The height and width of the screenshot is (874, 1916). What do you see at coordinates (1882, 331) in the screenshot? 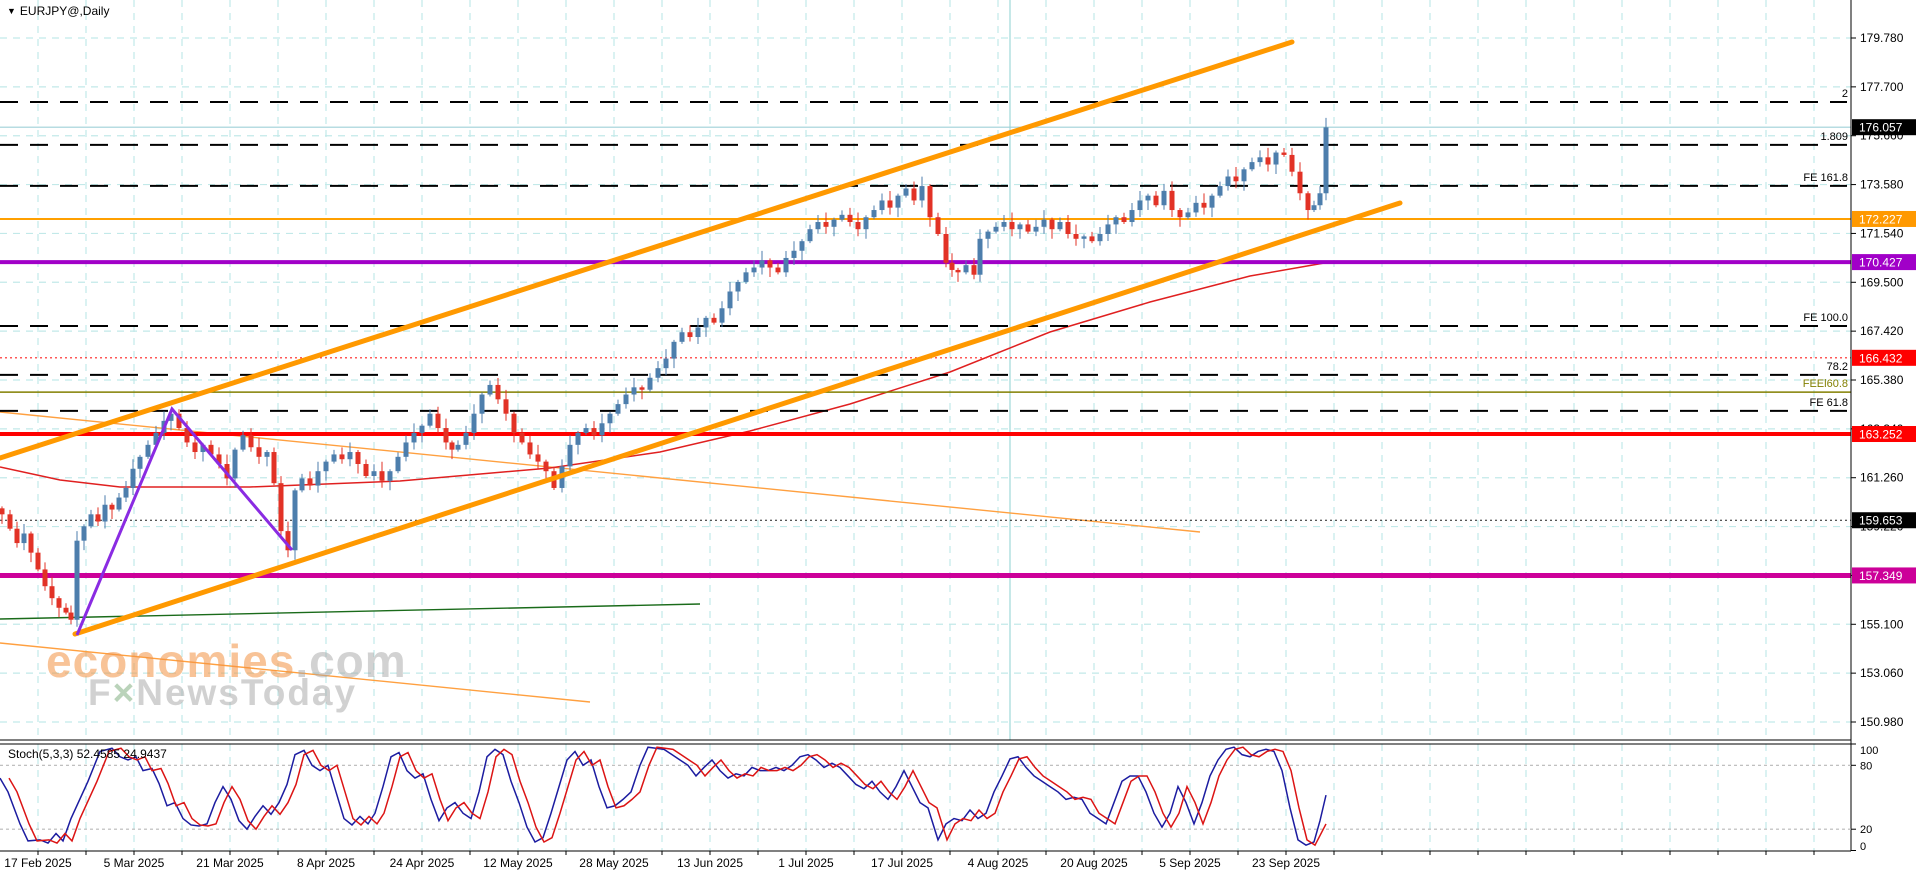
I see `price-axis-label: 167.420` at bounding box center [1882, 331].